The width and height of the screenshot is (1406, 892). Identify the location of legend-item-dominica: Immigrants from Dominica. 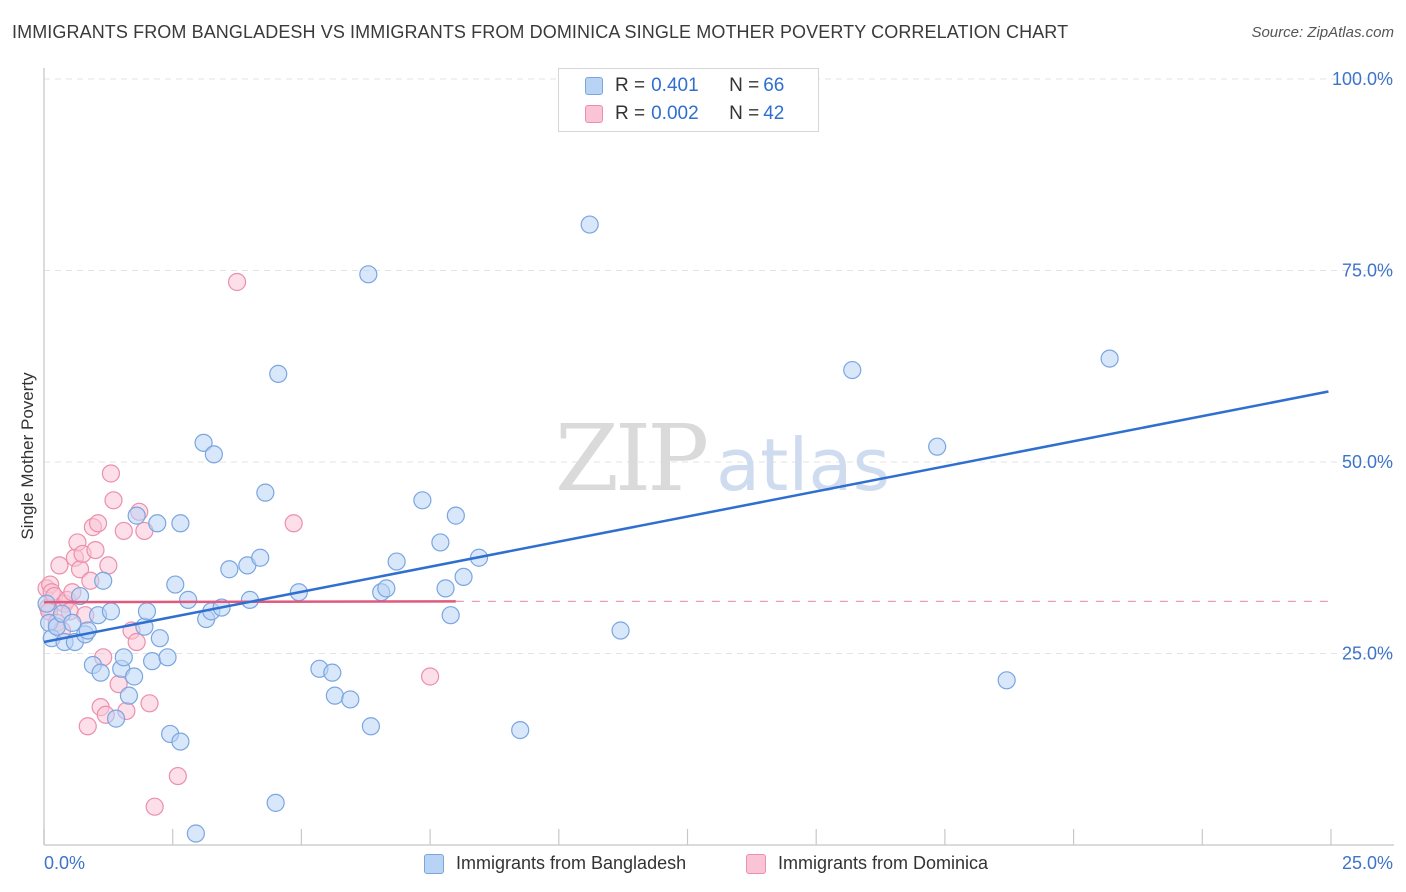
(867, 863).